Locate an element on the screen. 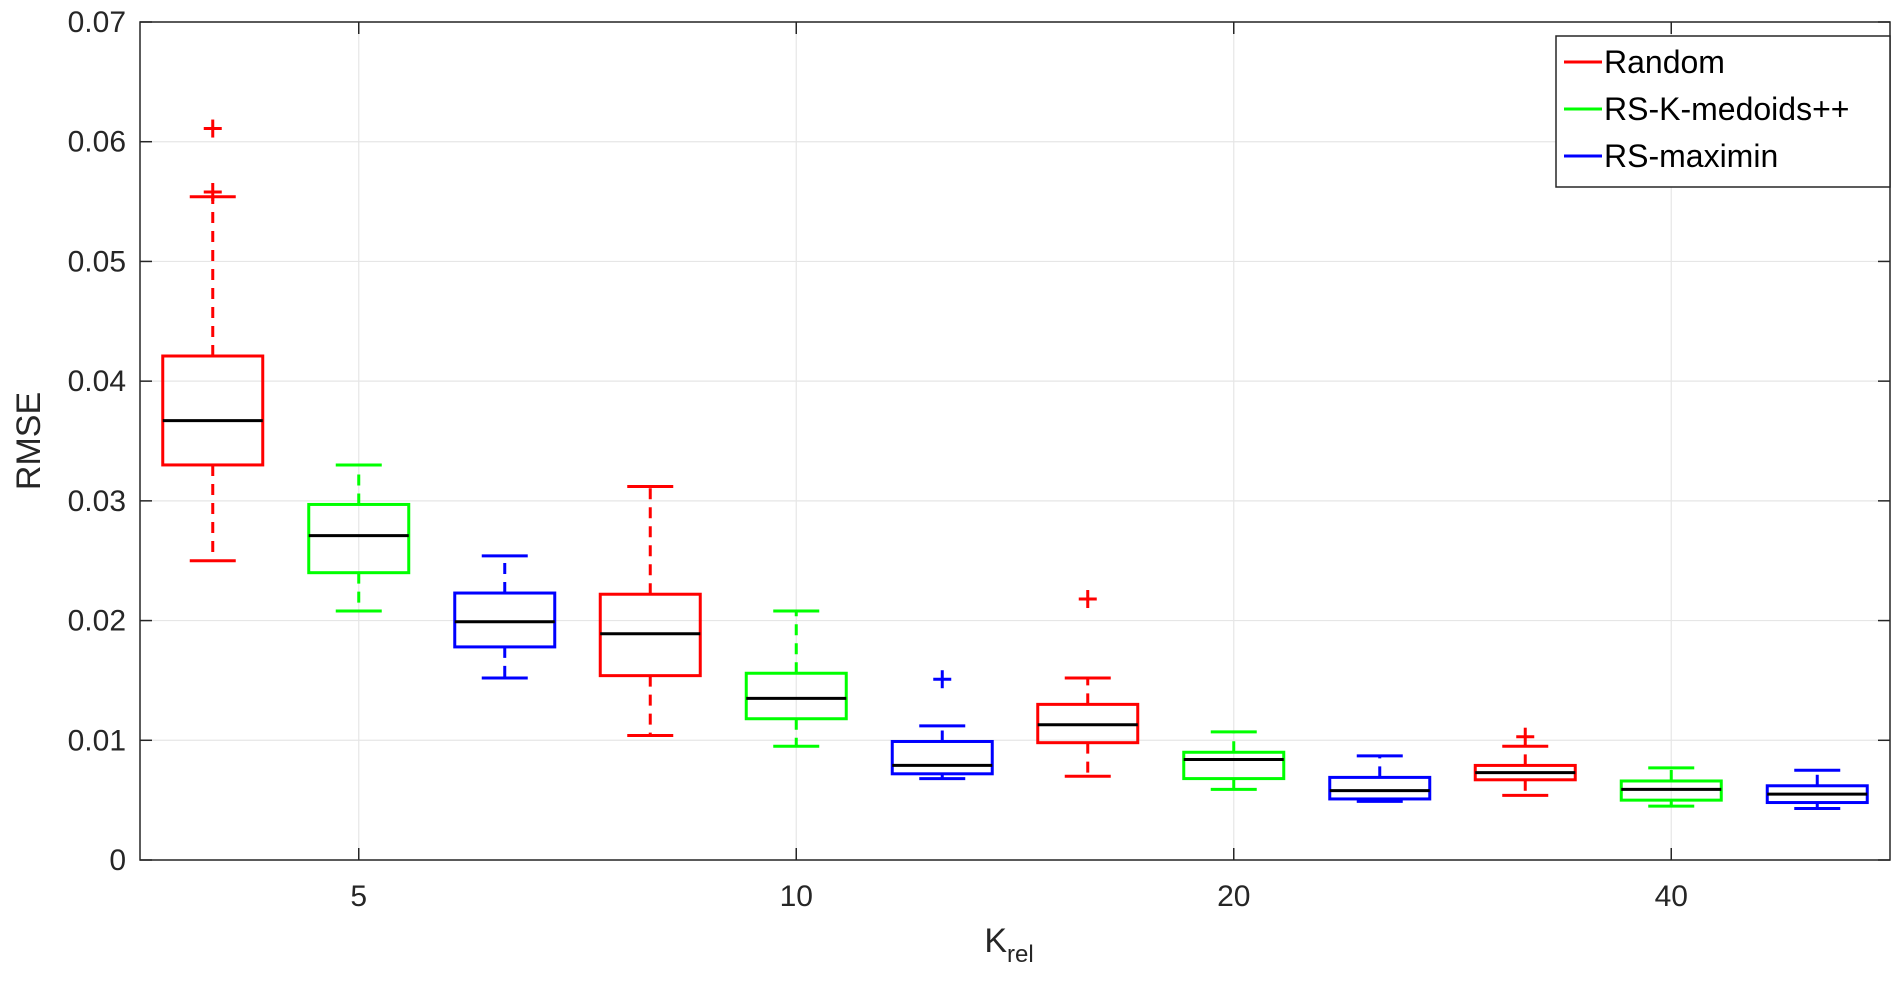  y-tick-label: 0 is located at coordinates (117, 860).